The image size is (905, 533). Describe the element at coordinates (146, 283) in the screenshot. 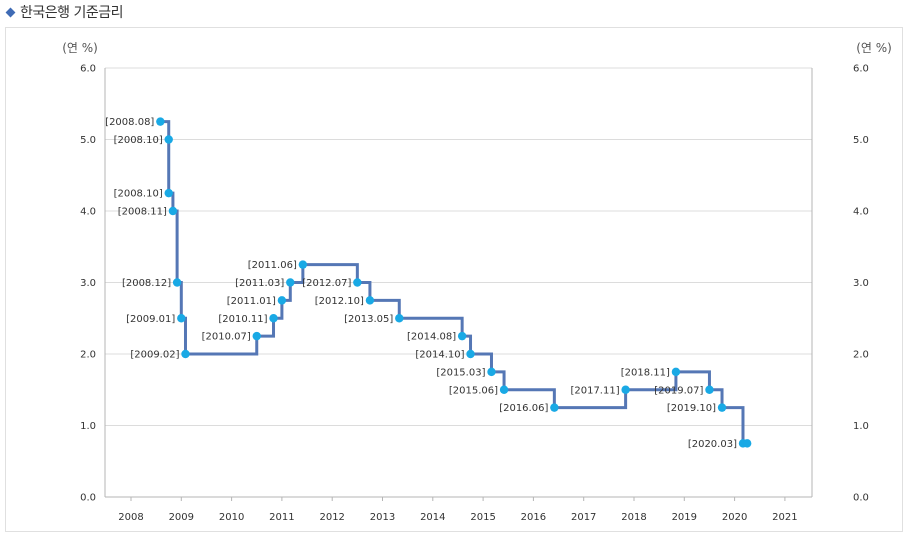

I see `data-label: [2008.12]` at that location.